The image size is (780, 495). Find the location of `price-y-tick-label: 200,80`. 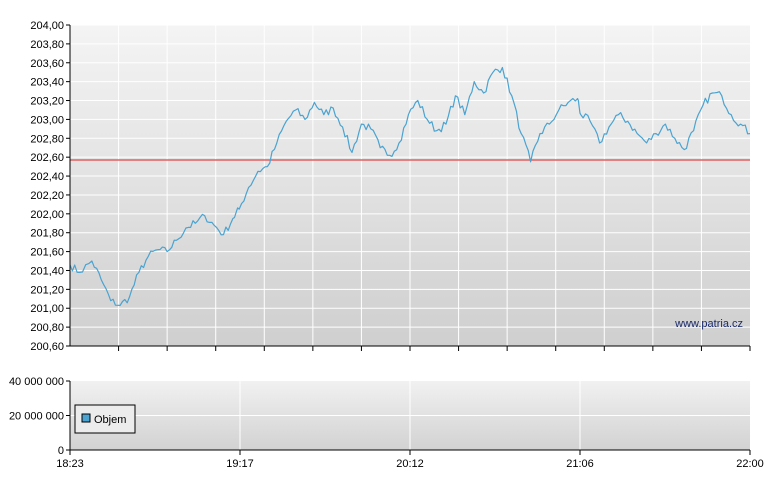

price-y-tick-label: 200,80 is located at coordinates (47, 328).